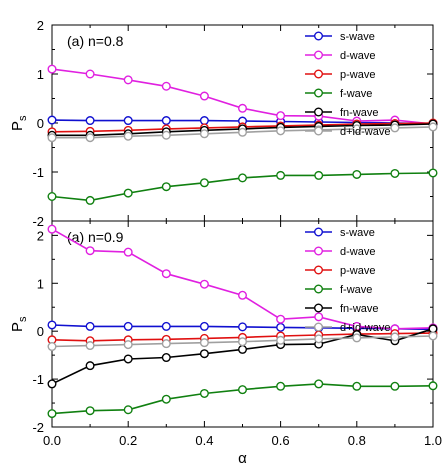 The image size is (443, 469). I want to click on legend-entry: d-wave, so click(340, 252).